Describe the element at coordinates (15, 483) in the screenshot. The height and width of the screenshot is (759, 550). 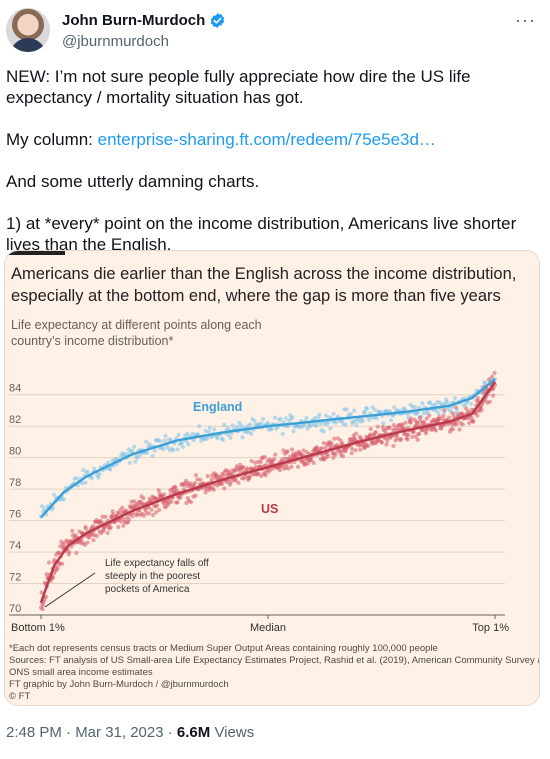
I see `y-tick-label: 78` at that location.